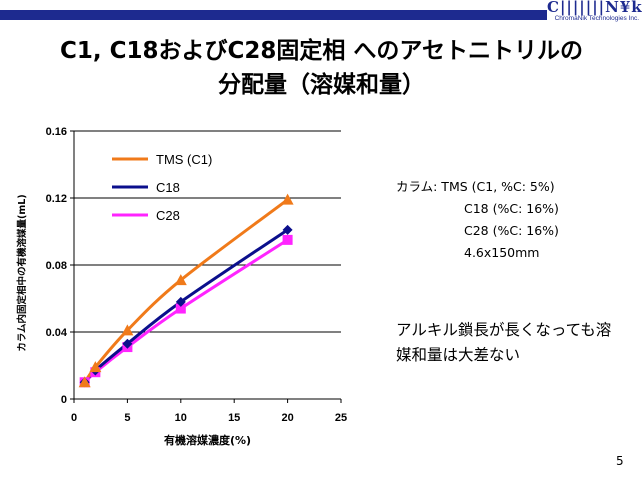 This screenshot has height=482, width=643. Describe the element at coordinates (168, 215) in the screenshot. I see `legend-label: C28` at that location.